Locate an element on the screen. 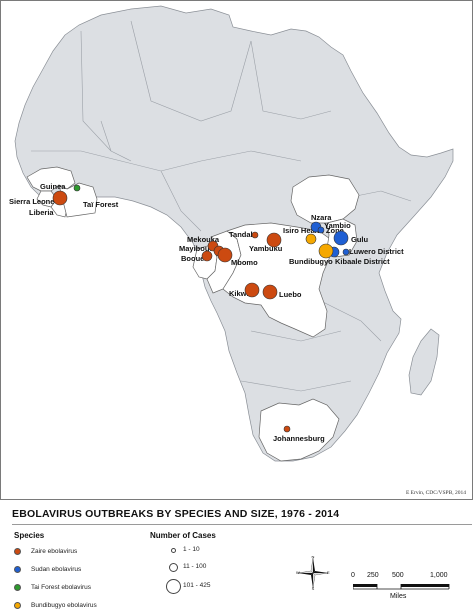  place-mayibout: Mayibout is located at coordinates (195, 248).